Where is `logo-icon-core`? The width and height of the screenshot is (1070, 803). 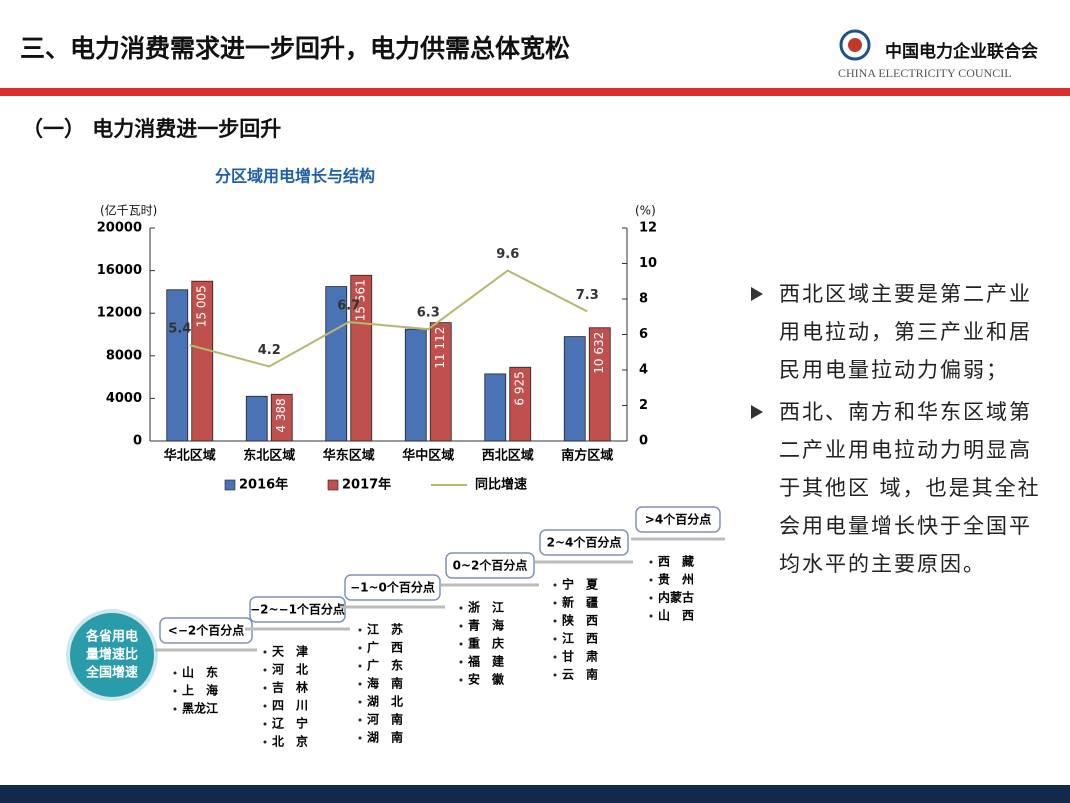
logo-icon-core is located at coordinates (855, 45).